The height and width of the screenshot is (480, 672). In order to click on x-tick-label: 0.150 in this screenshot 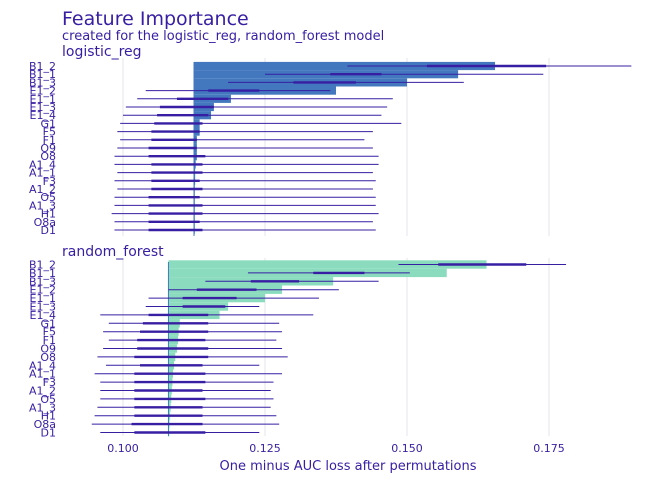, I will do `click(407, 448)`.